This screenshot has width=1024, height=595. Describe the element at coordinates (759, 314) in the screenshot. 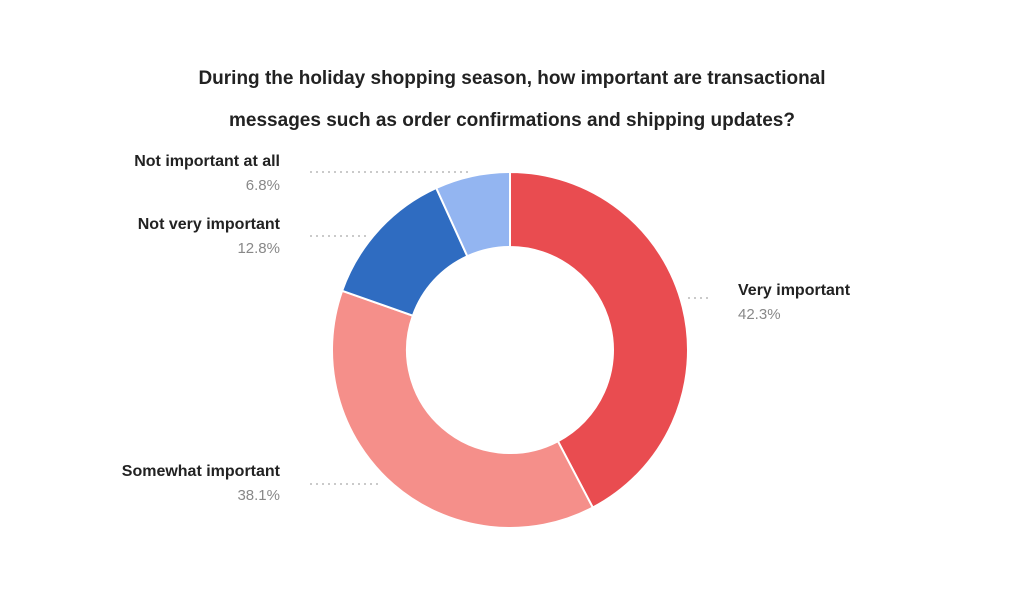

I see `slice-value-very-important: 42.3%` at that location.